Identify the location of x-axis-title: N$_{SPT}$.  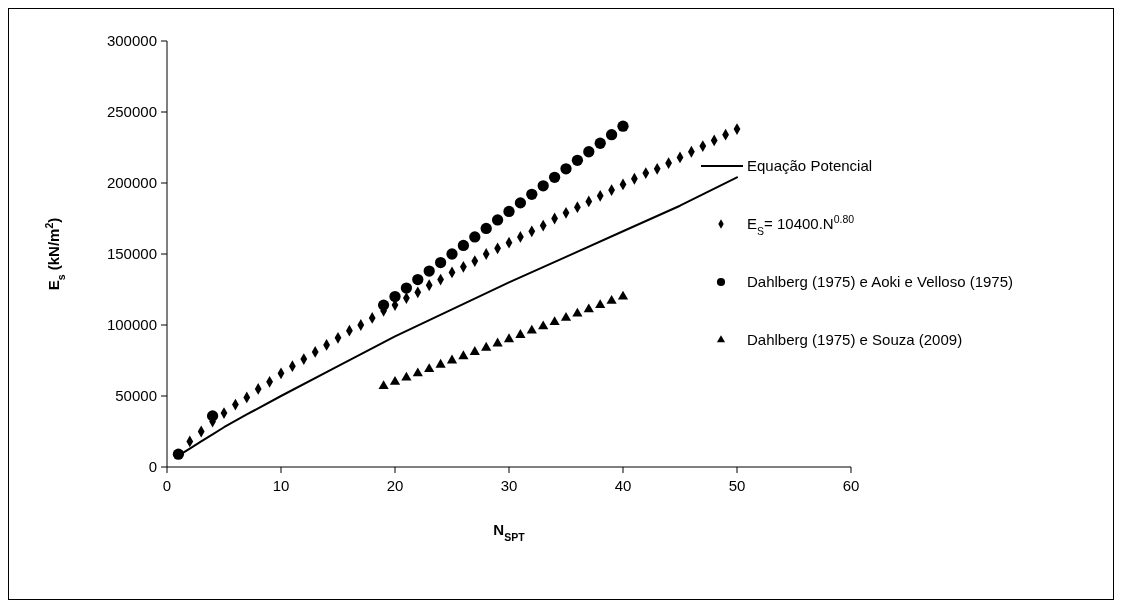
(509, 532).